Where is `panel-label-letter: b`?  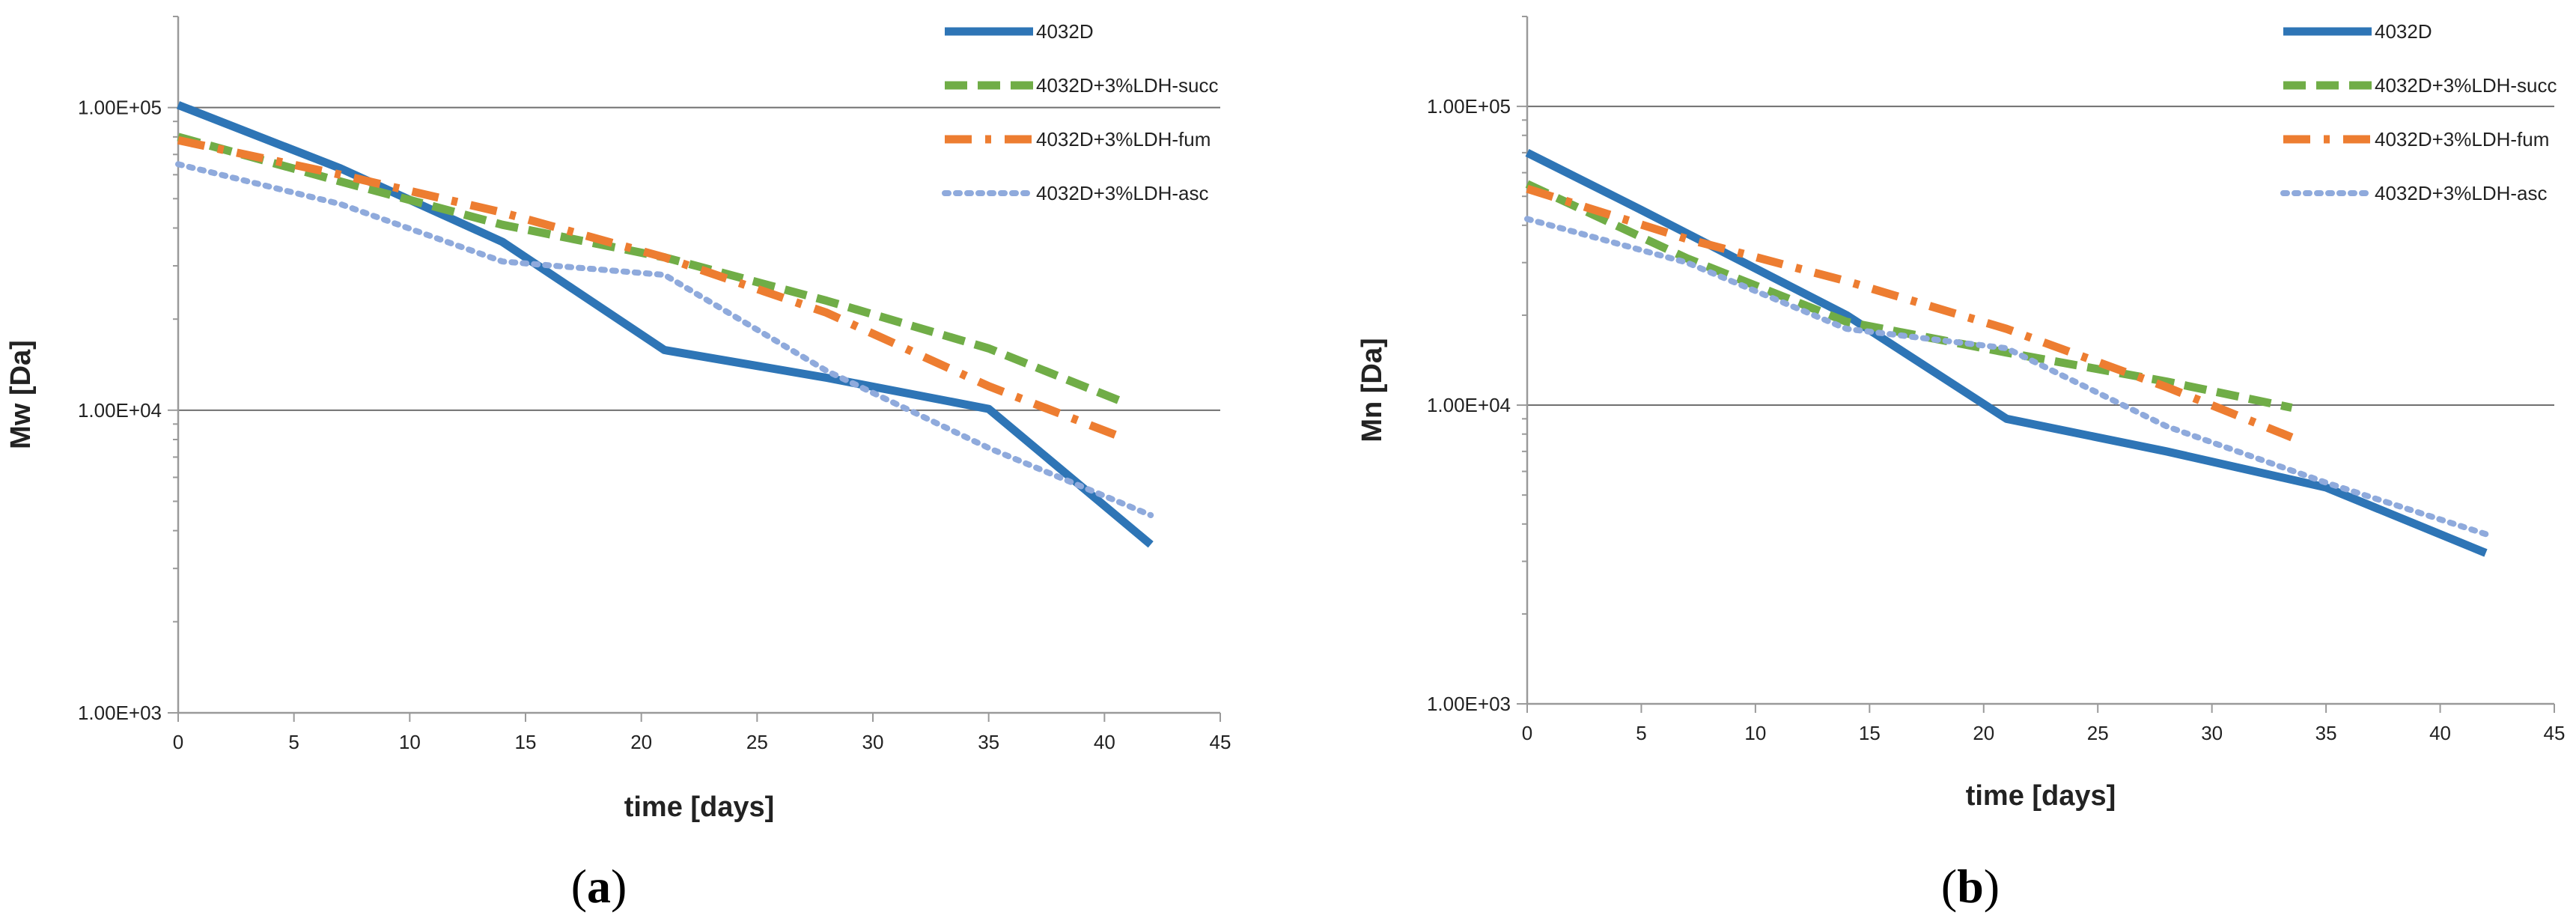 panel-label-letter: b is located at coordinates (1970, 886).